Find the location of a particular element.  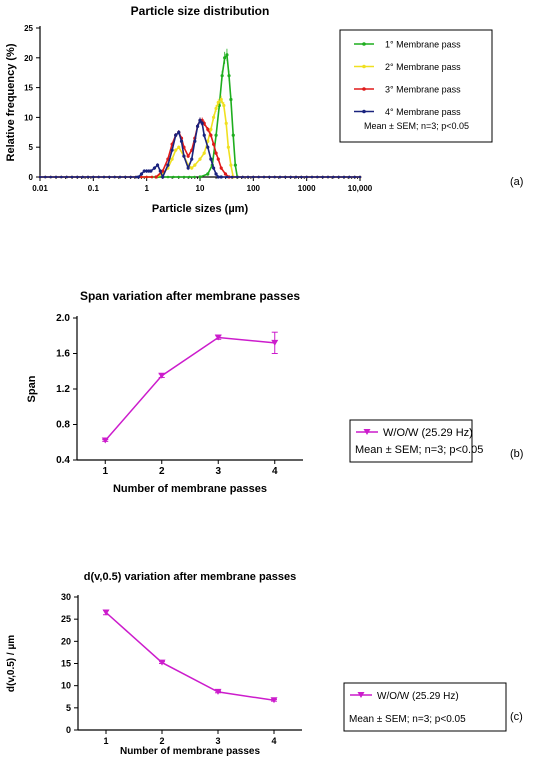

x-tick-label: 0.01 is located at coordinates (40, 188).